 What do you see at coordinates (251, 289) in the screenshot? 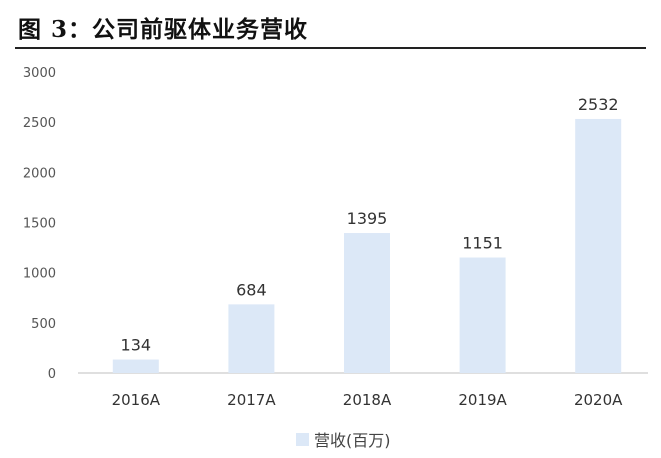
I see `data-label: 684` at bounding box center [251, 289].